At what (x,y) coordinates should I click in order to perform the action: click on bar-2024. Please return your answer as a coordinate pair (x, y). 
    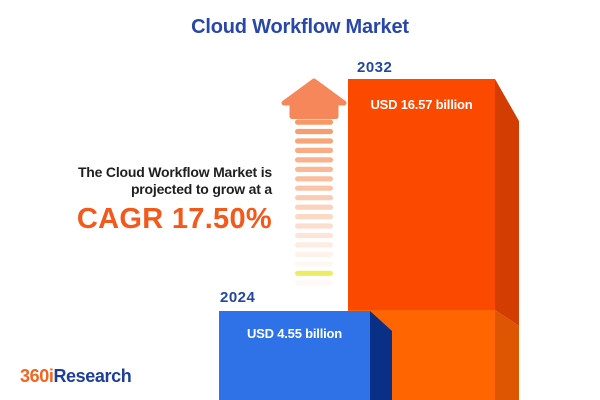
    Looking at the image, I should click on (305, 355).